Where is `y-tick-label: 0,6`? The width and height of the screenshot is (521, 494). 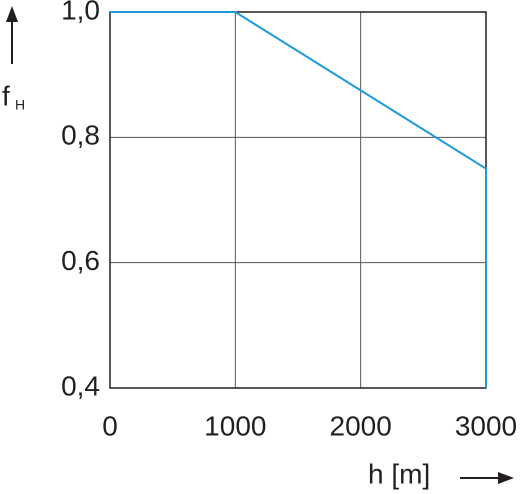
y-tick-label: 0,6 is located at coordinates (80, 260).